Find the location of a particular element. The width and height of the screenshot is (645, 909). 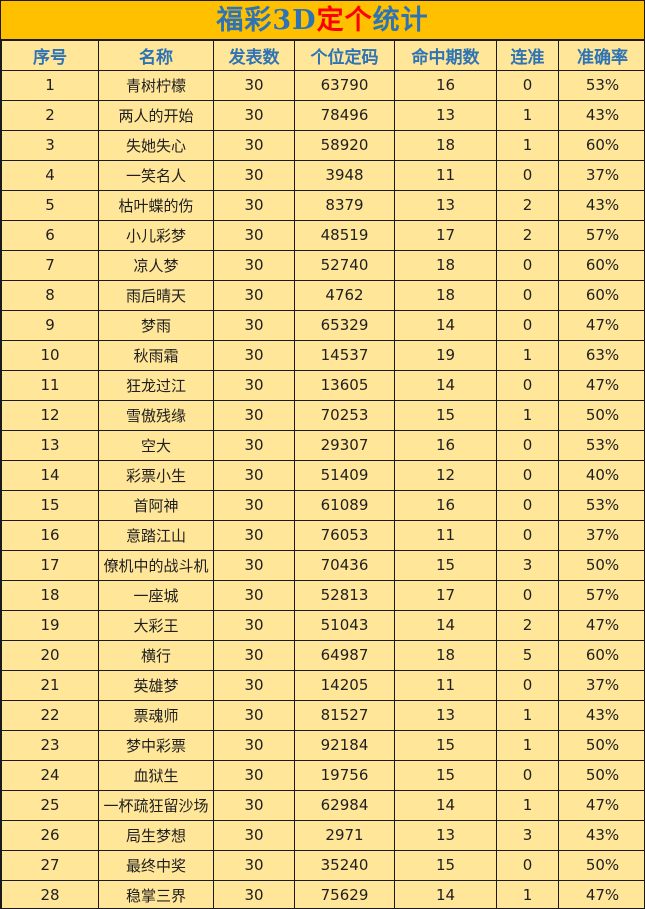

cell-serial: 23 is located at coordinates (50, 745).